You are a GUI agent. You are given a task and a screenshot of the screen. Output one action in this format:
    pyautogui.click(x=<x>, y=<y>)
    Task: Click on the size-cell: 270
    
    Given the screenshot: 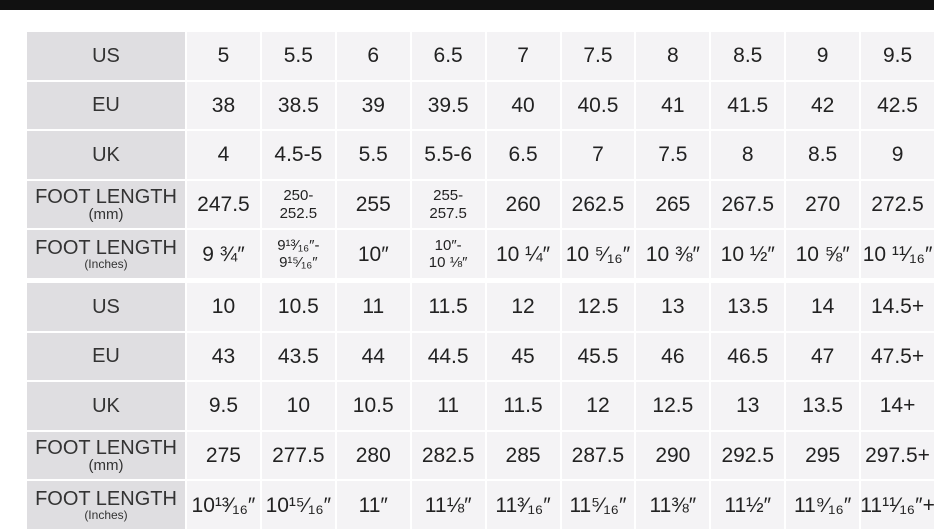 What is the action you would take?
    pyautogui.click(x=823, y=204)
    